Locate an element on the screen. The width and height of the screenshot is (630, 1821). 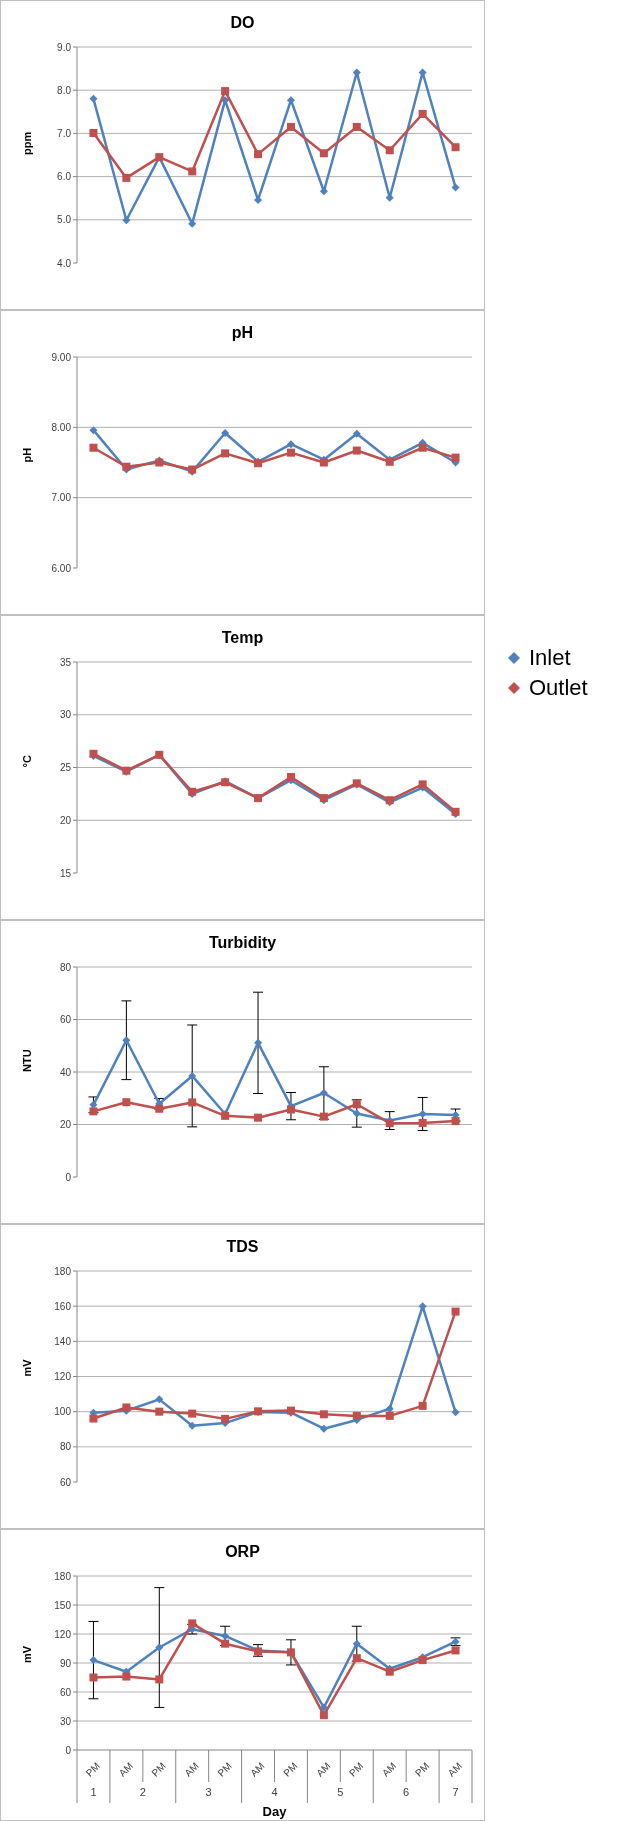
legend-label: Inlet is located at coordinates (550, 658).